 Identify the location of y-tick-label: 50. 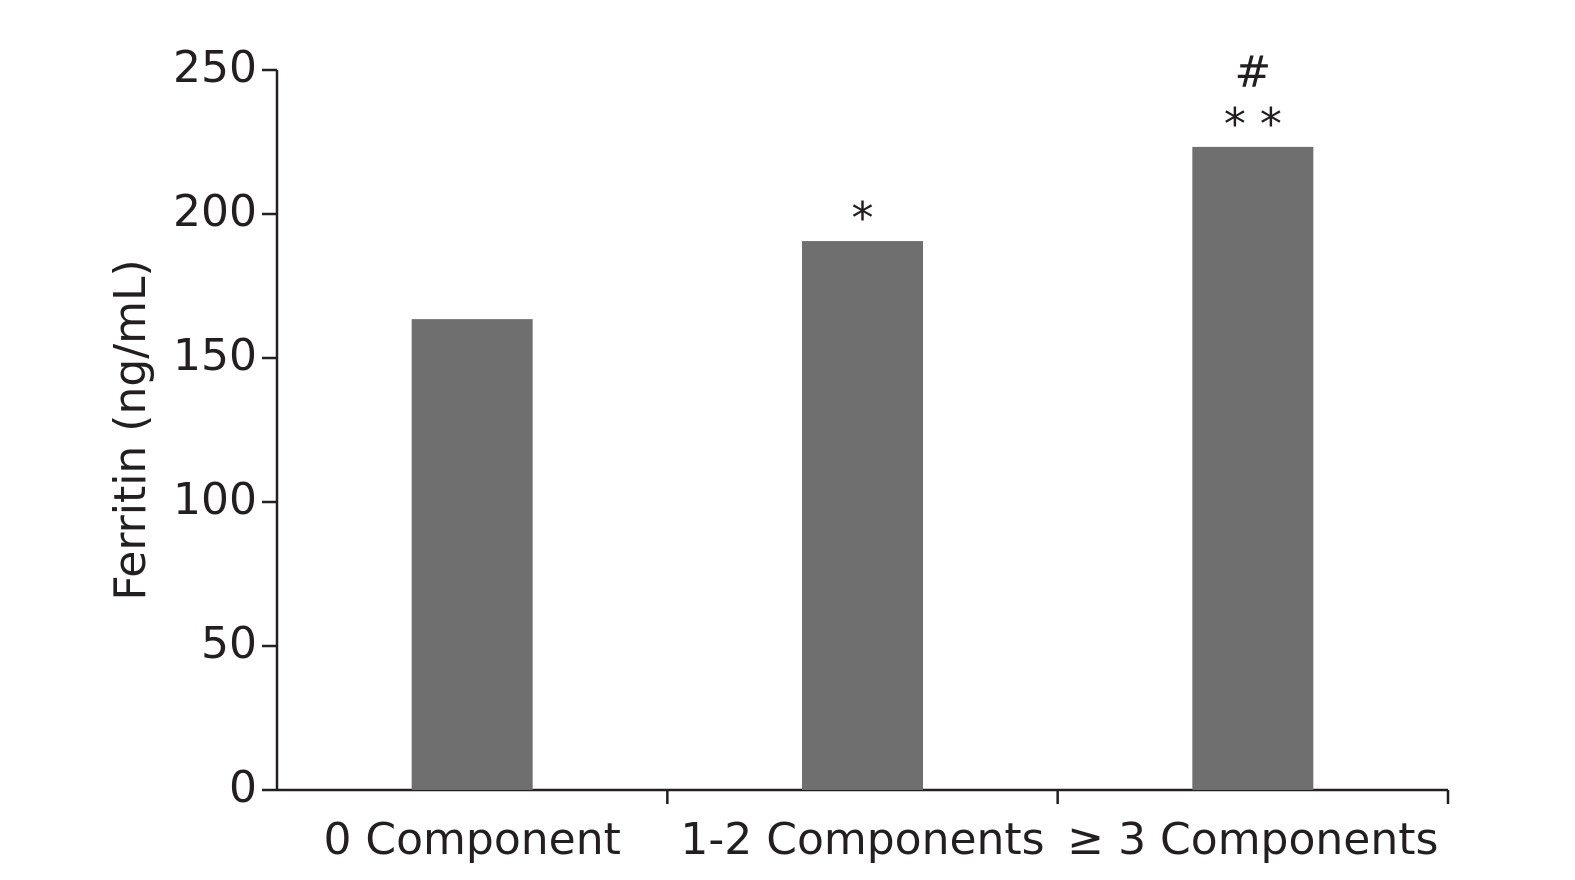
(229, 643).